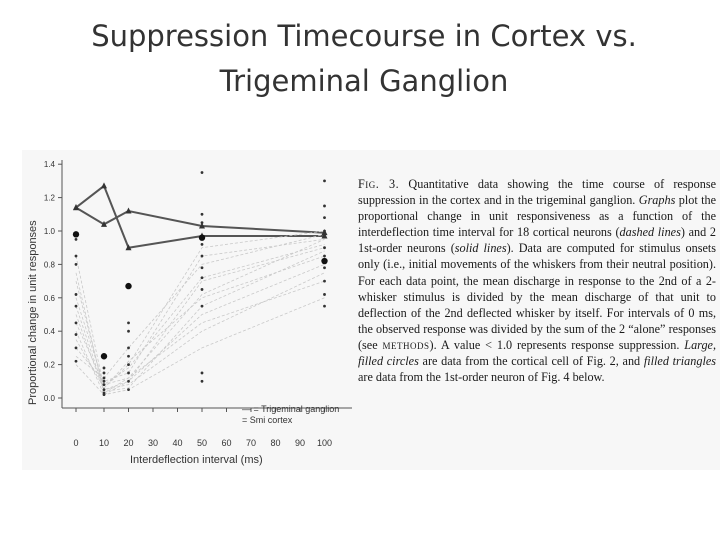 The width and height of the screenshot is (728, 546). What do you see at coordinates (480, 248) in the screenshot?
I see `caption-emph-solid: solid lines` at bounding box center [480, 248].